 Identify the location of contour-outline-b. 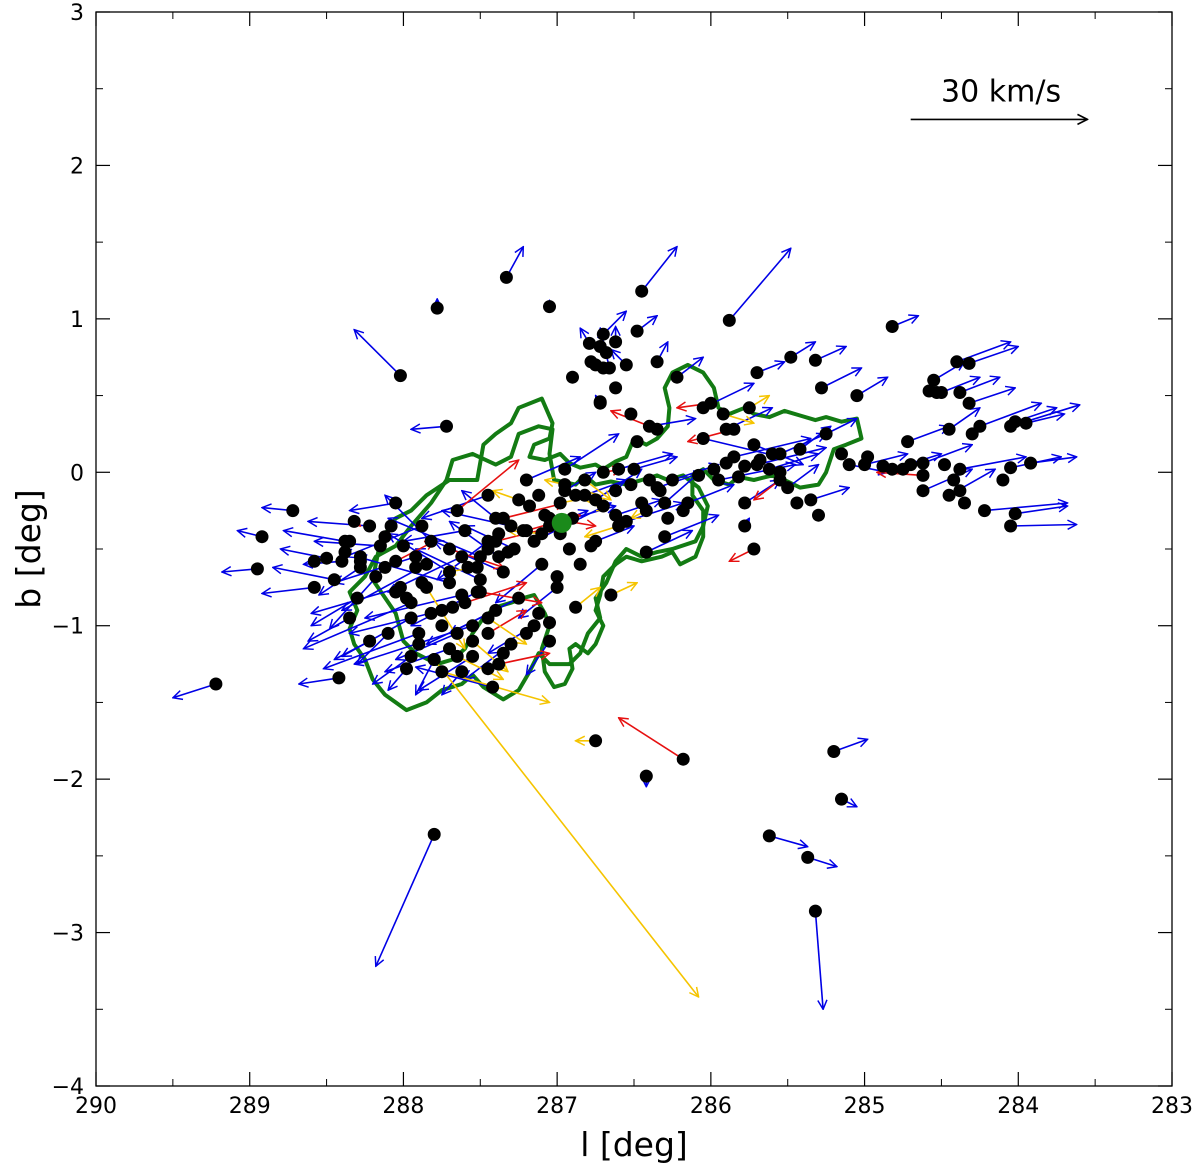
(617, 526).